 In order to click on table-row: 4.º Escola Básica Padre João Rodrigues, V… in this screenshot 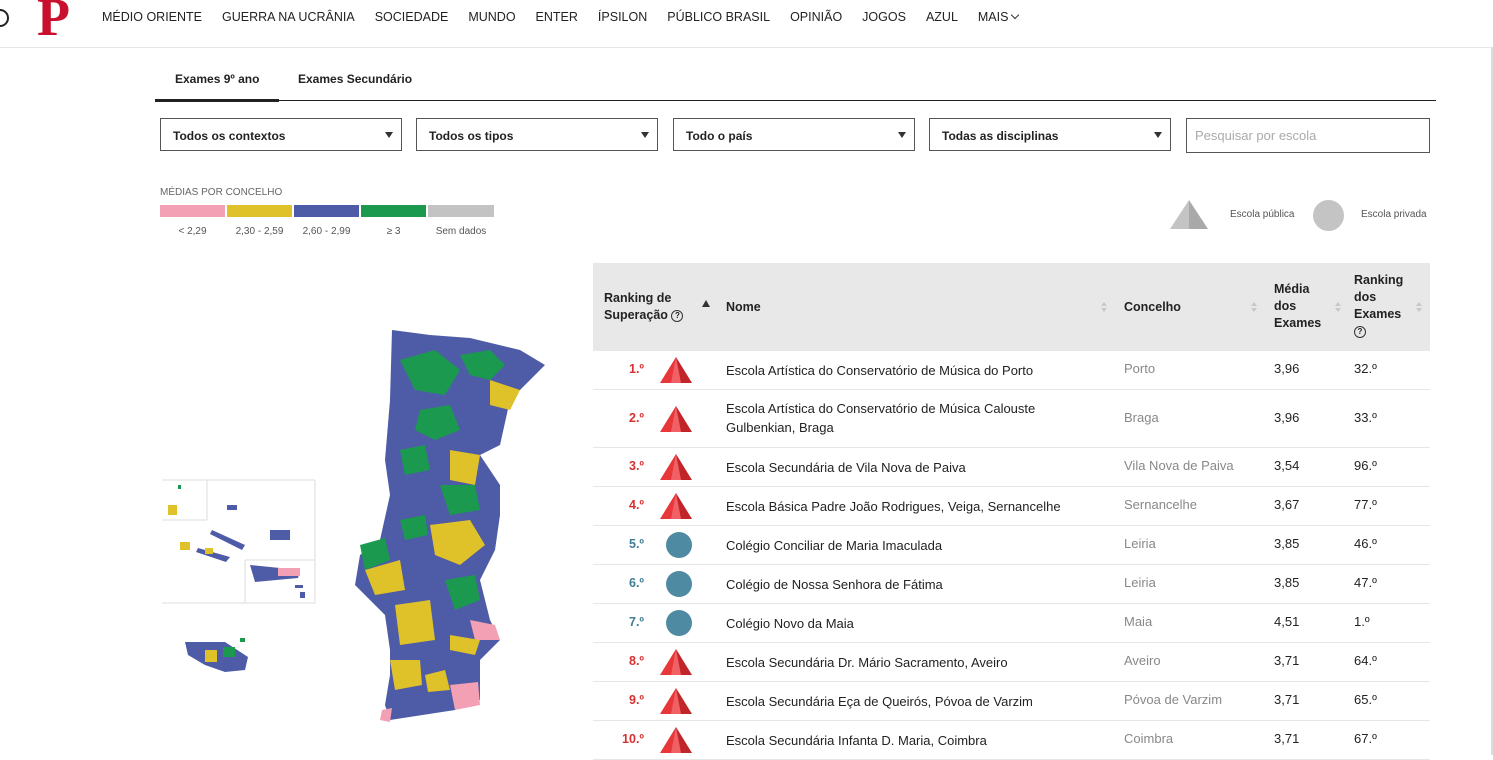, I will do `click(1011, 506)`.